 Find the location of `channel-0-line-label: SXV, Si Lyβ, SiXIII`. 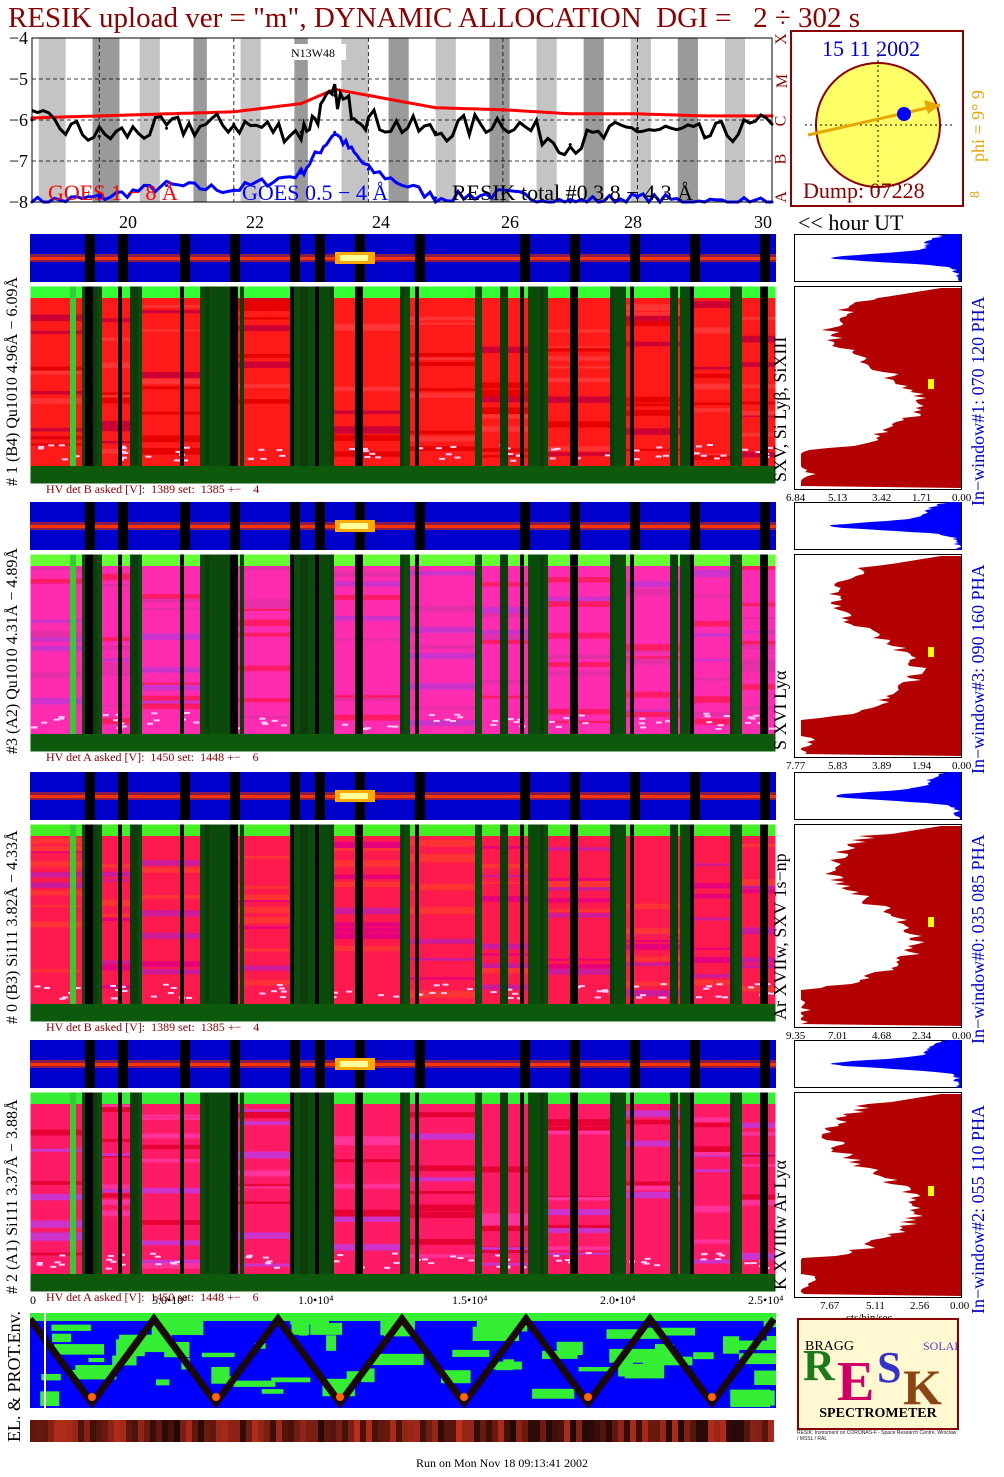

channel-0-line-label: SXV, Si Lyβ, SiXIII is located at coordinates (780, 409).